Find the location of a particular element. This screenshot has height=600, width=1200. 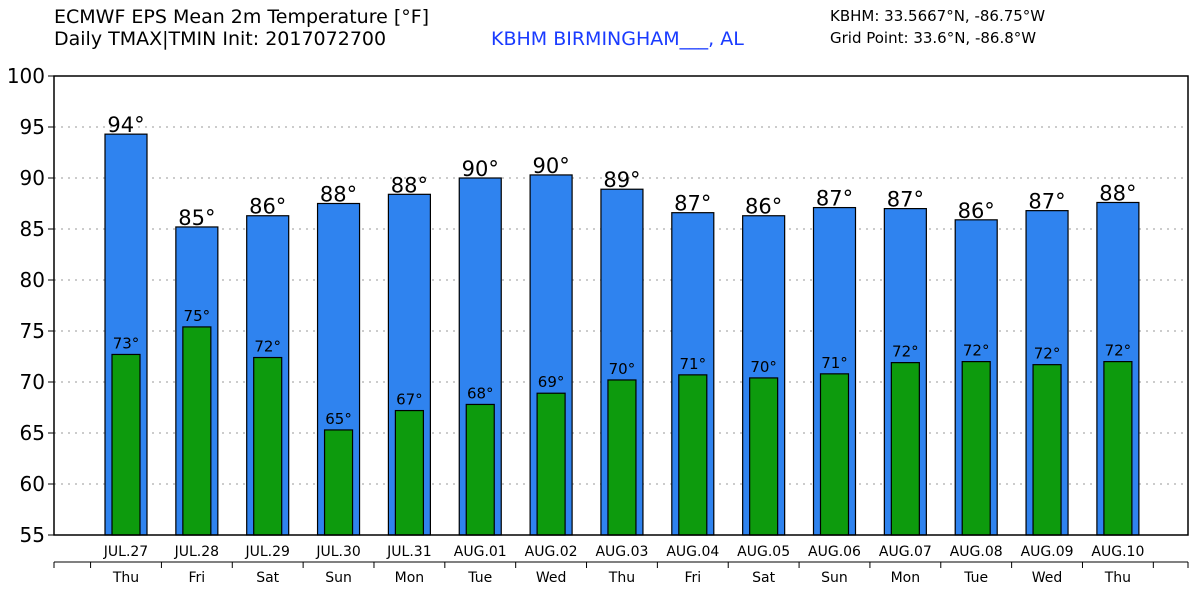

y-tick-label: 85 is located at coordinates (32, 229).